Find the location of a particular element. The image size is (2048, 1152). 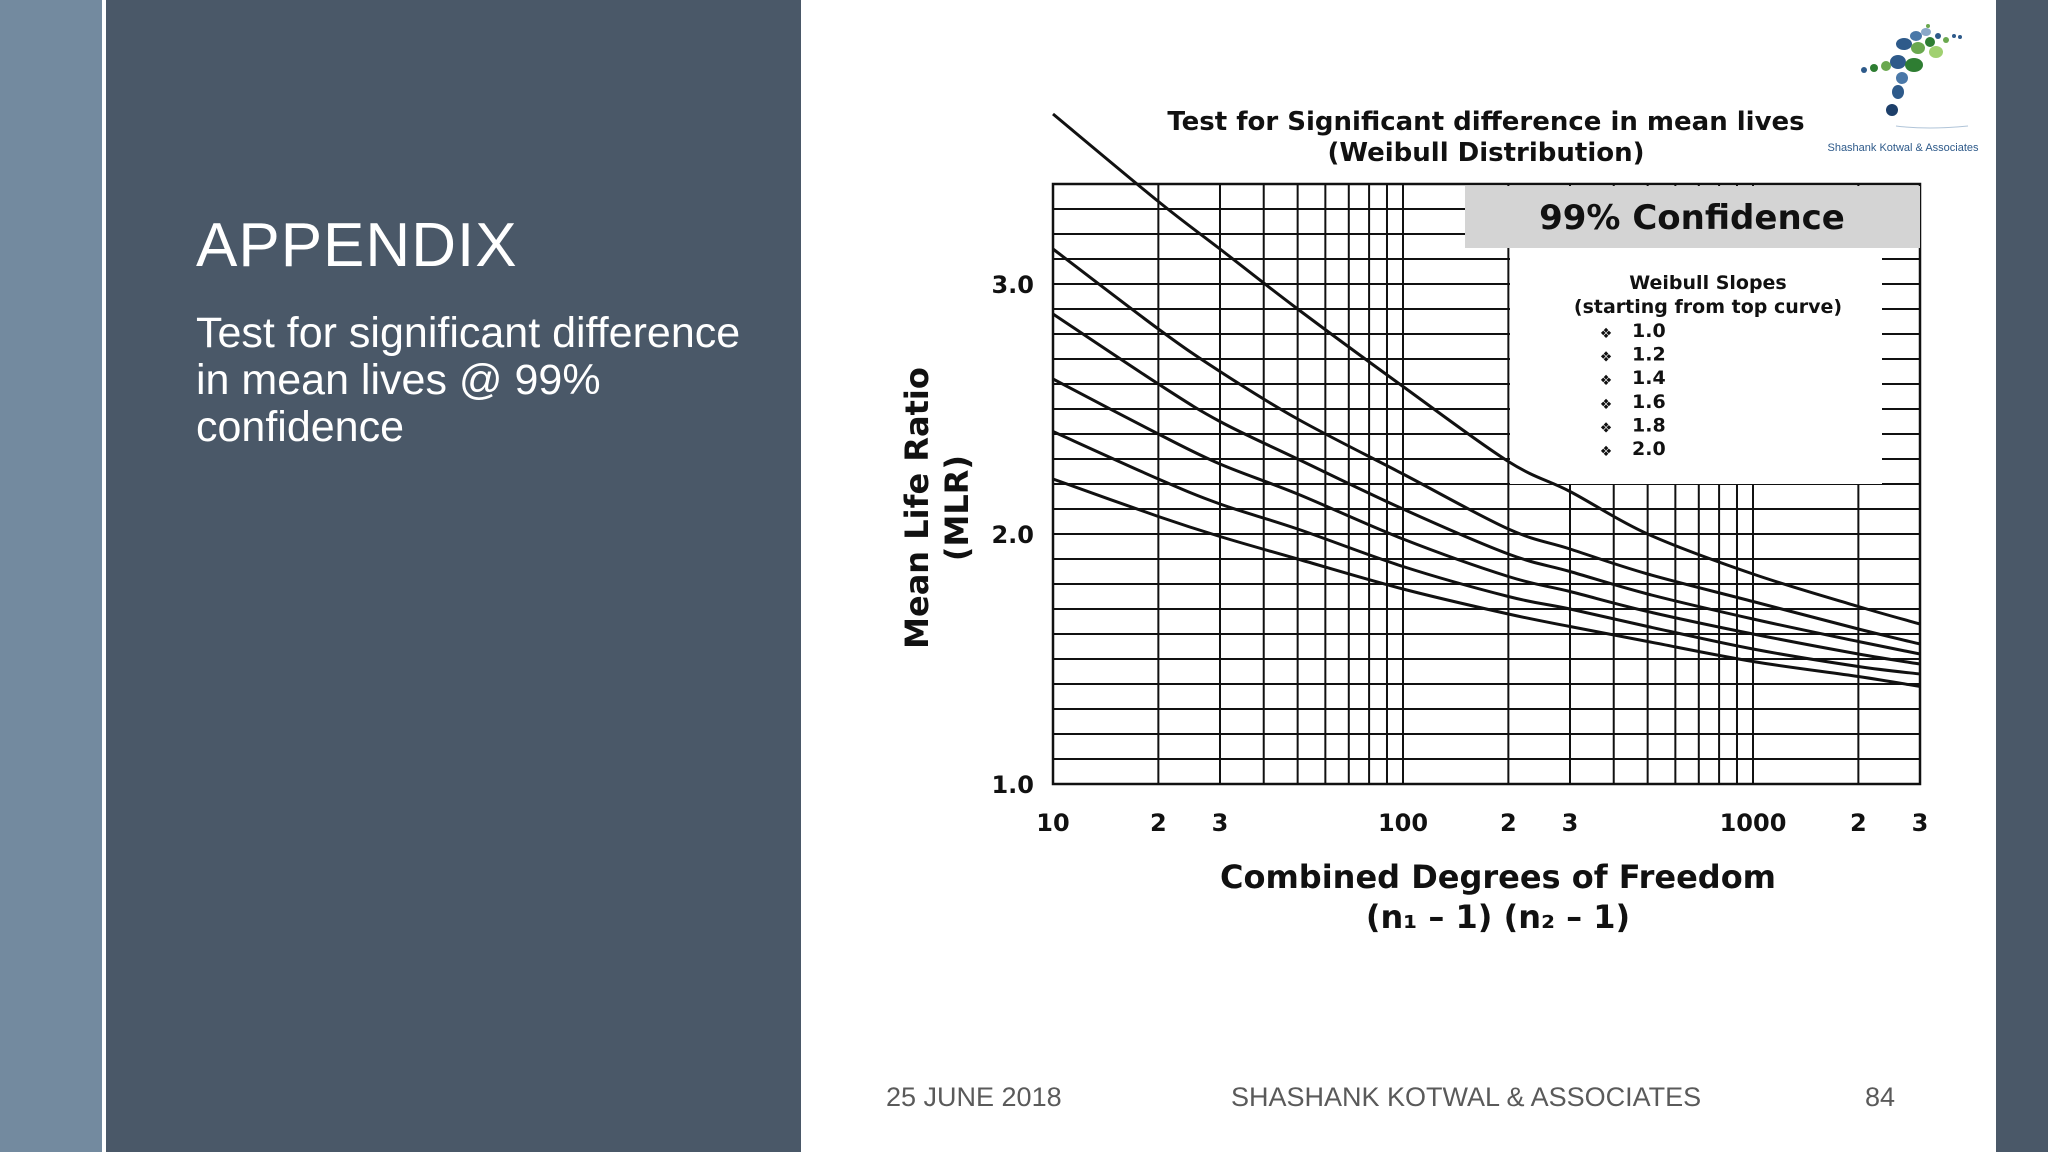

legend-item: 1.4 is located at coordinates (1649, 378).